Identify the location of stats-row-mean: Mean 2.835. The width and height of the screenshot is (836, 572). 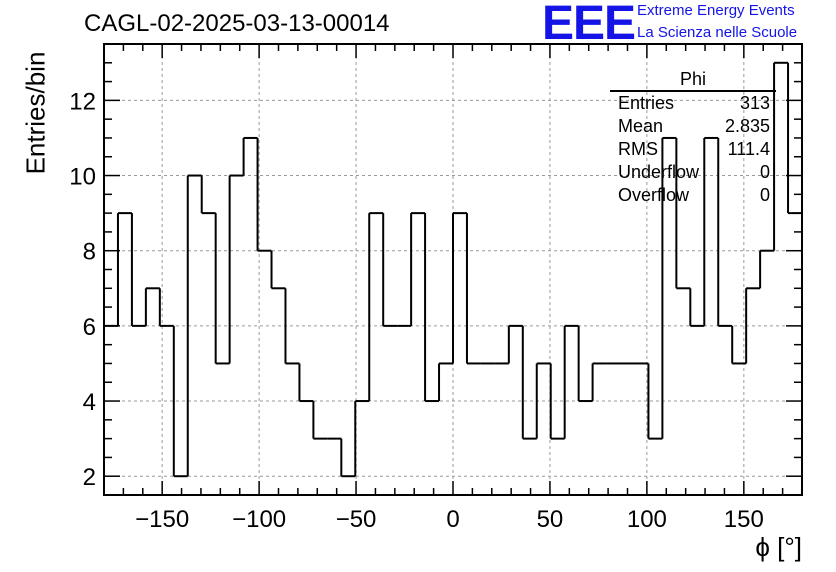
(693, 126).